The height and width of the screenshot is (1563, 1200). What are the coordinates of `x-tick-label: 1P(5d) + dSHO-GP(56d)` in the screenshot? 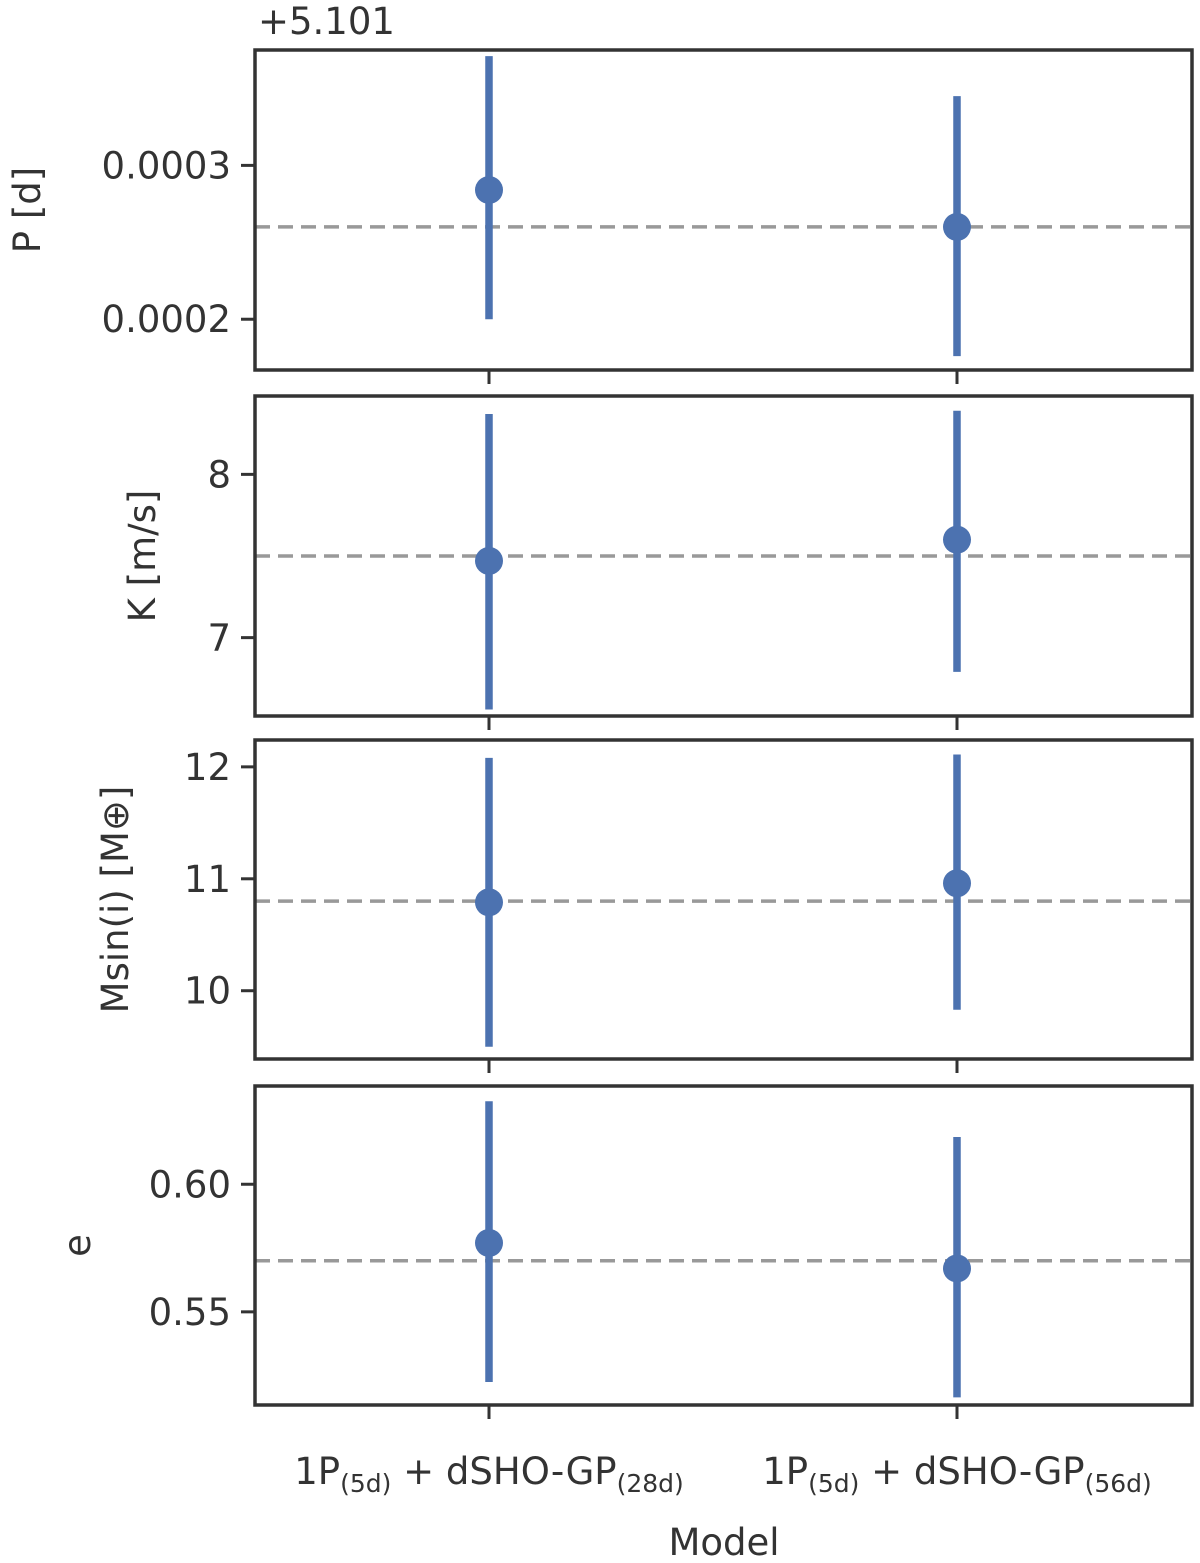 It's located at (957, 1474).